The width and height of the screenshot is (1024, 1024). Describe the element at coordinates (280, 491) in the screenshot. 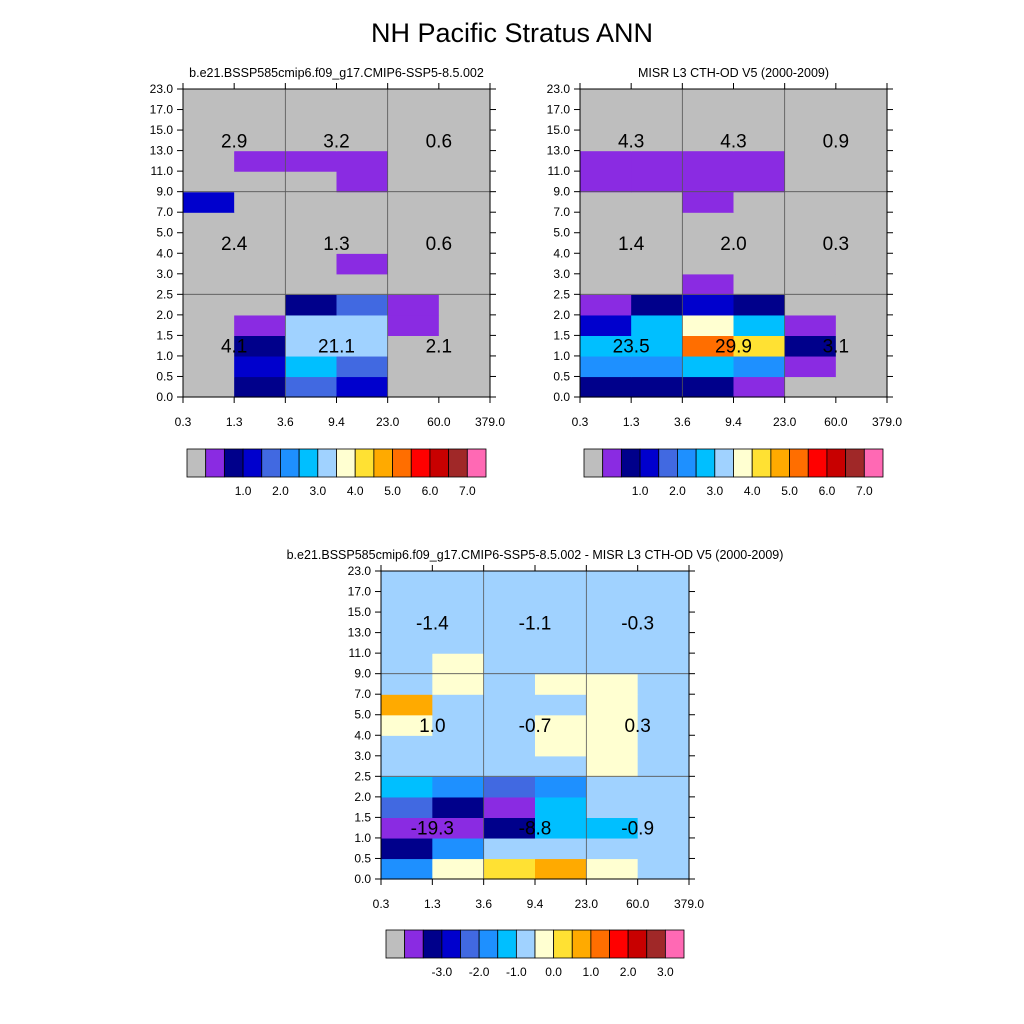

I see `colorbar-label: 2.0` at that location.